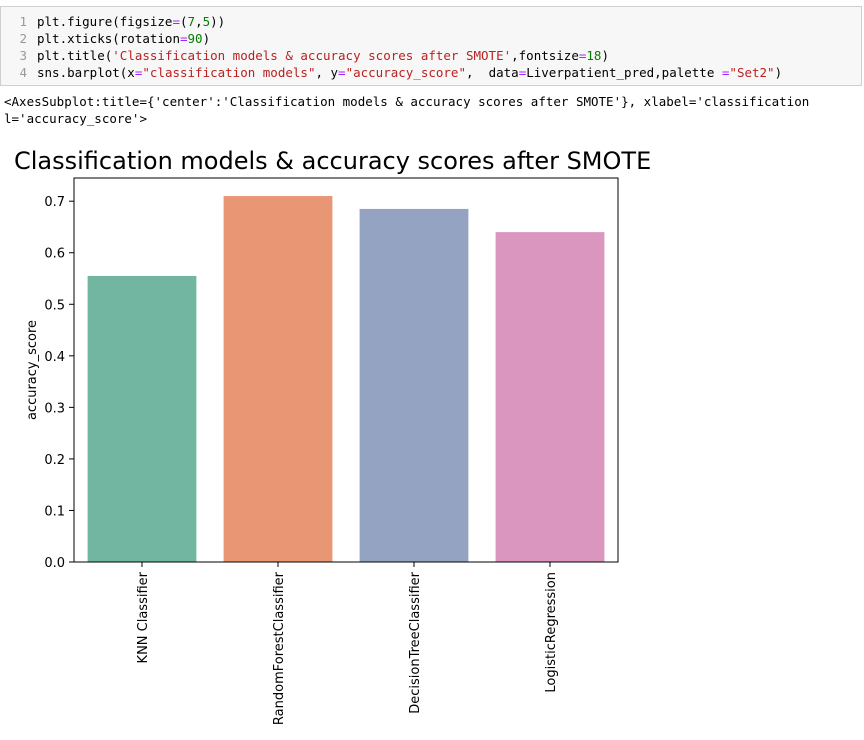 Image resolution: width=864 pixels, height=740 pixels. What do you see at coordinates (143, 617) in the screenshot?
I see `x-tick-label: KNN Classifier` at bounding box center [143, 617].